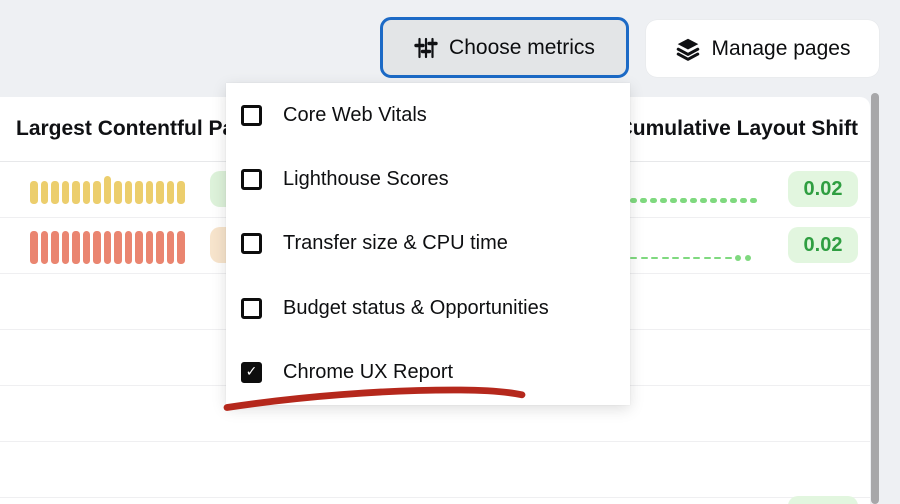 This screenshot has height=504, width=900. I want to click on metrics-menu-item: Lighthouse Scores, so click(428, 179).